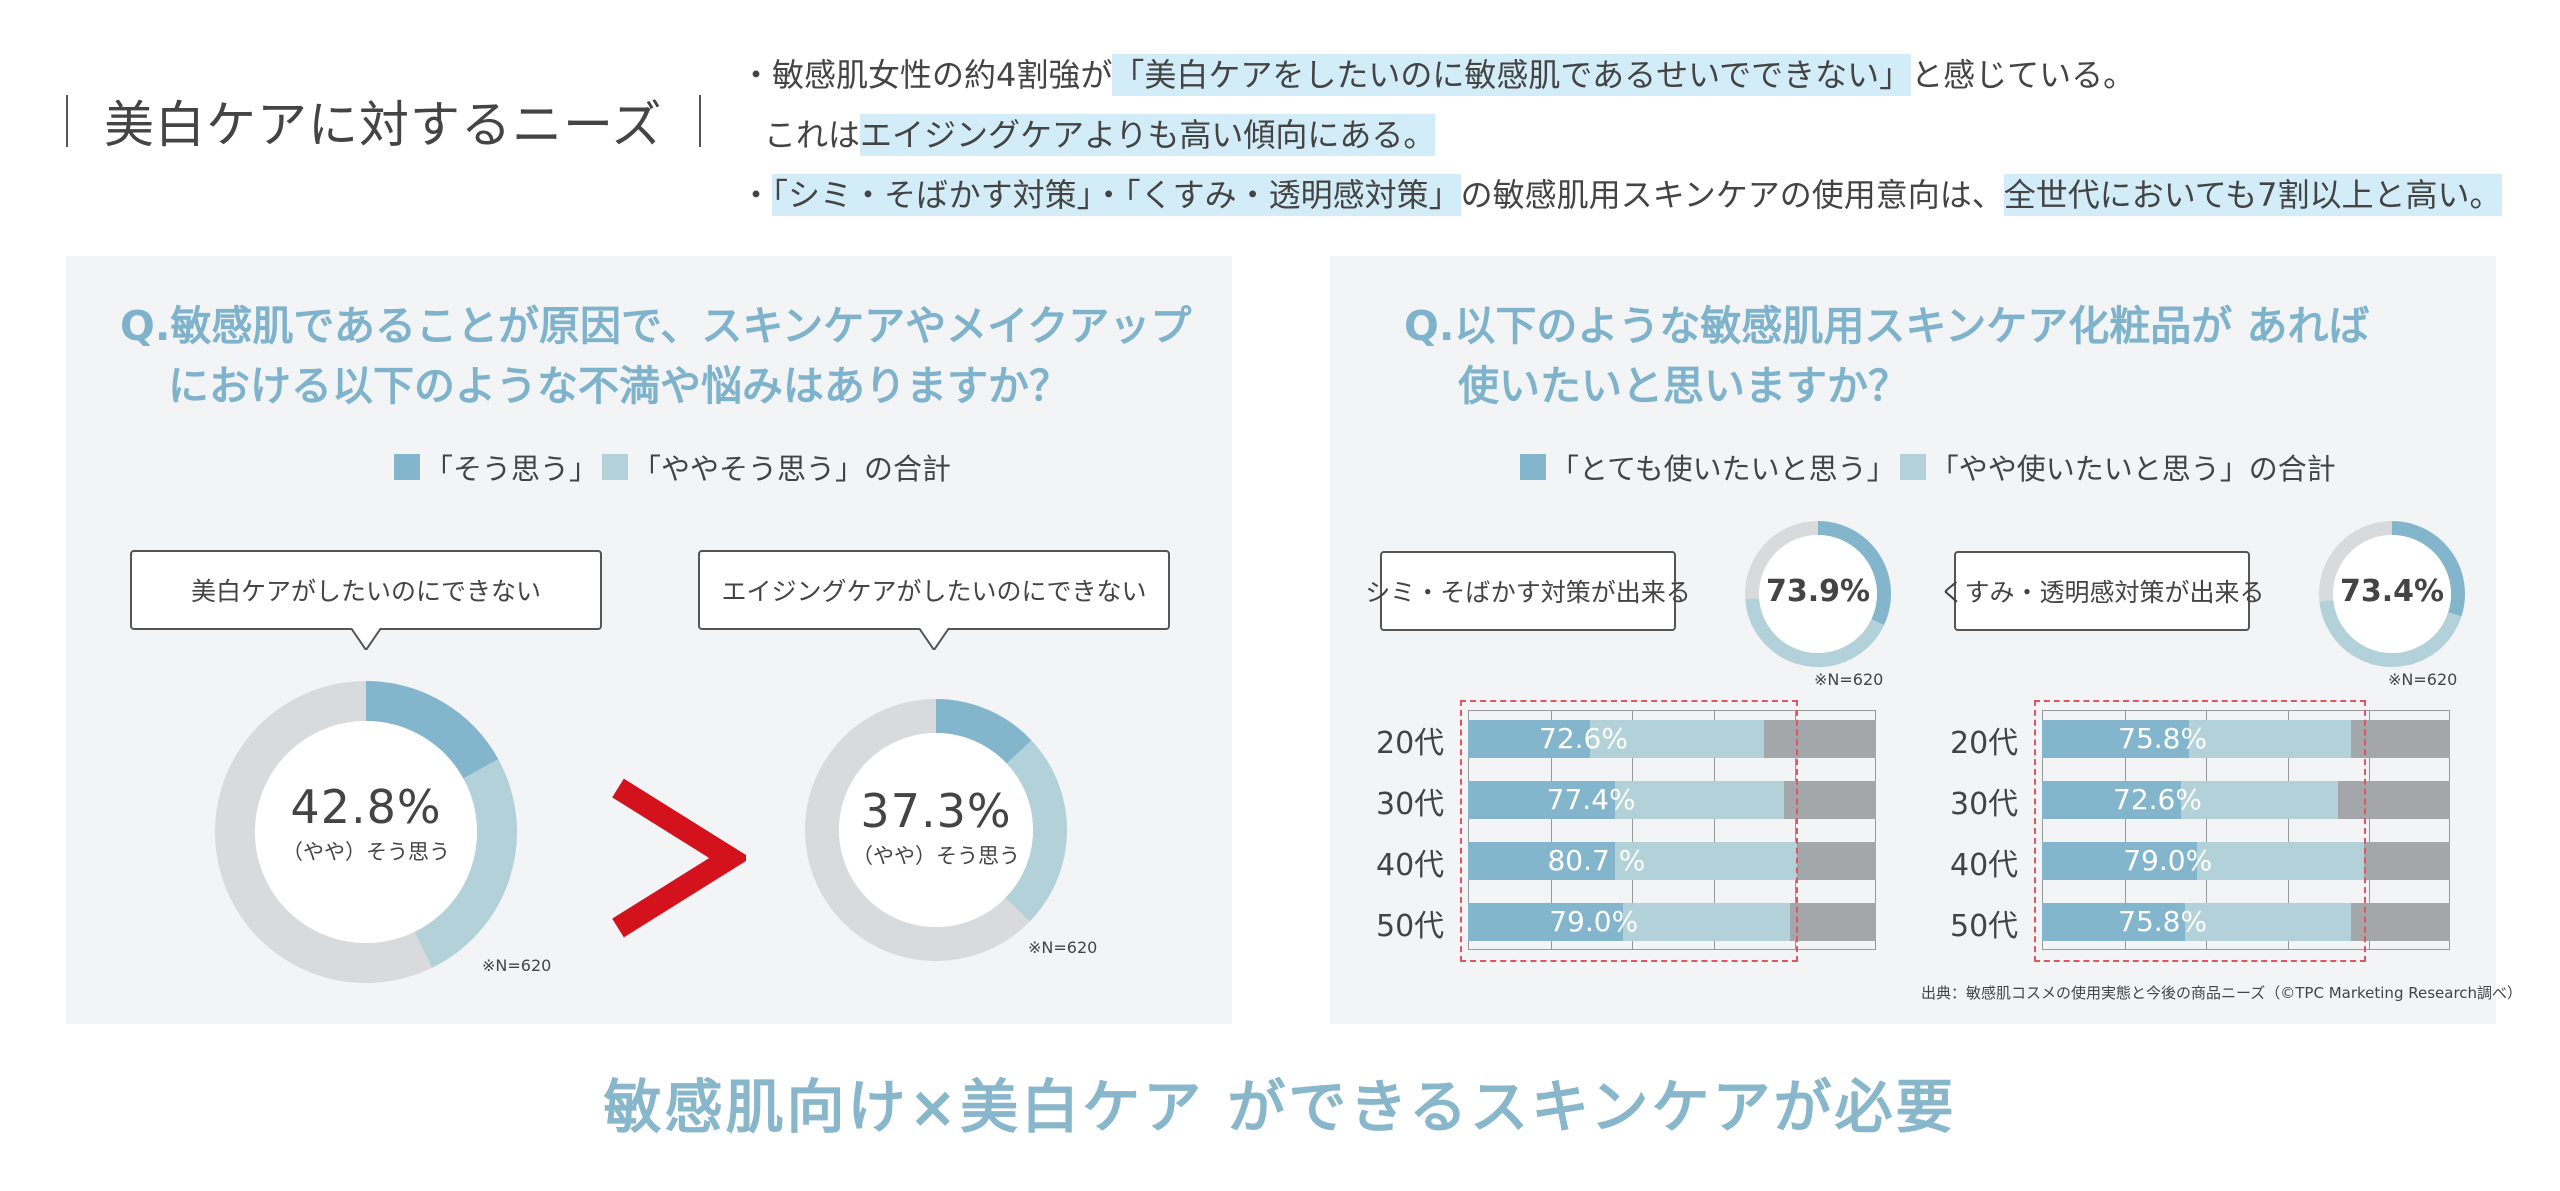  I want to click on bar-row: 72.6%, so click(1672, 739).